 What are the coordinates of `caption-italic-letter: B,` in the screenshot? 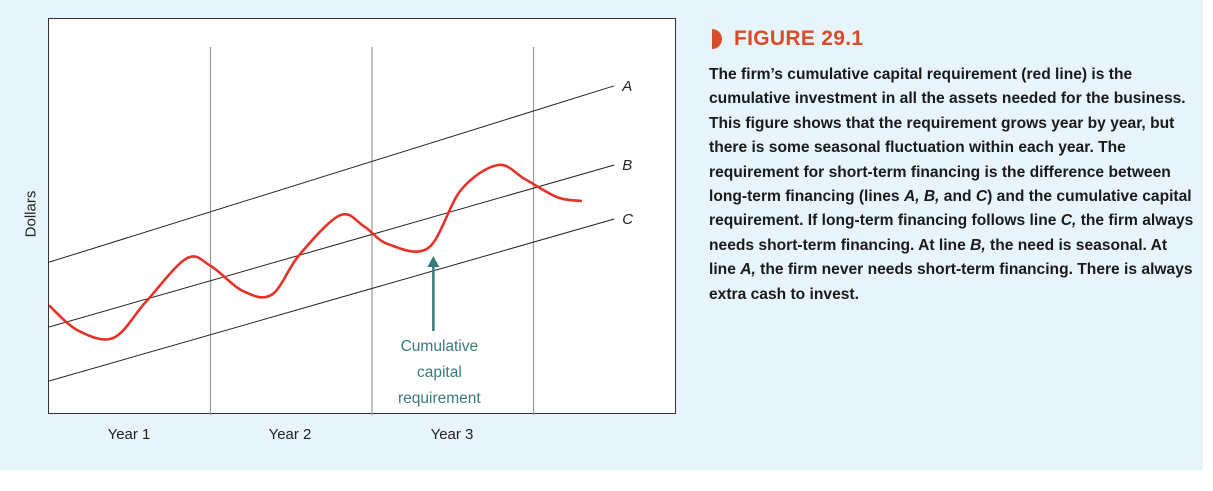 It's located at (978, 245).